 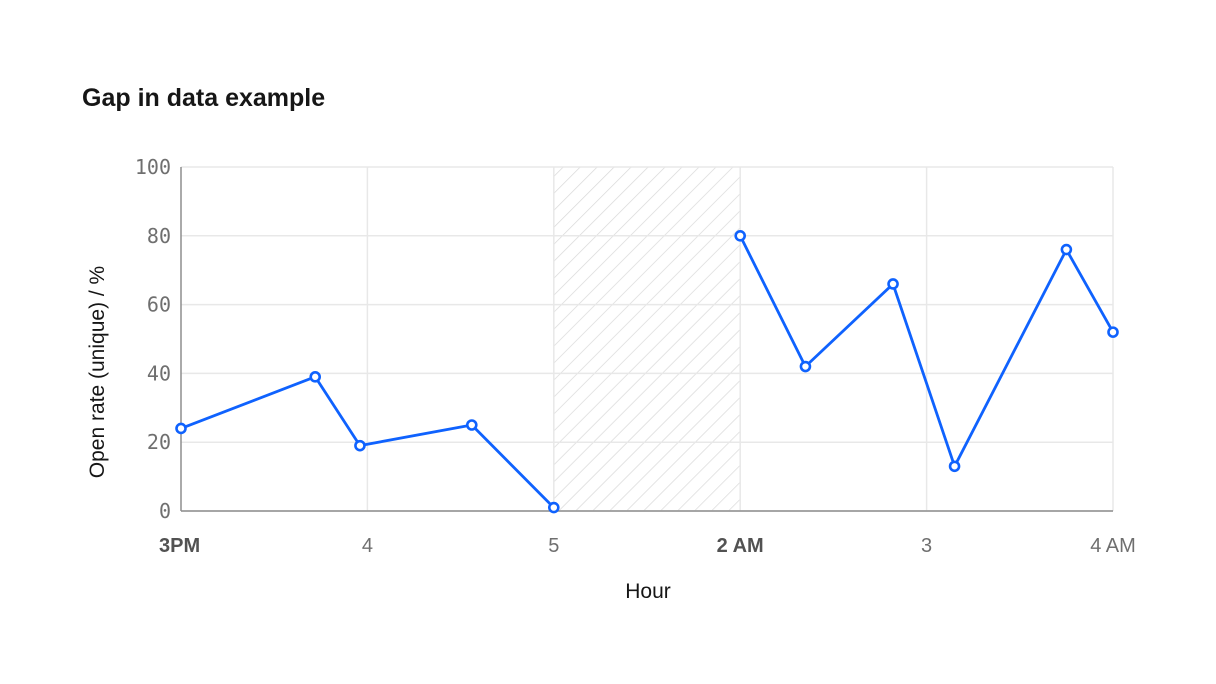 What do you see at coordinates (926, 546) in the screenshot?
I see `x-tick-label: 3` at bounding box center [926, 546].